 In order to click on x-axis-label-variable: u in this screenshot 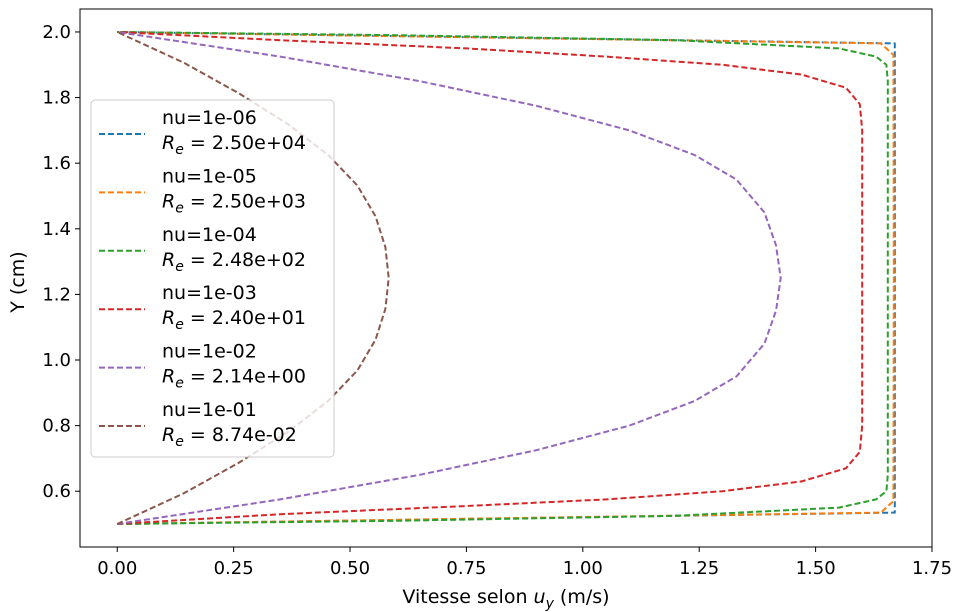, I will do `click(540, 597)`.